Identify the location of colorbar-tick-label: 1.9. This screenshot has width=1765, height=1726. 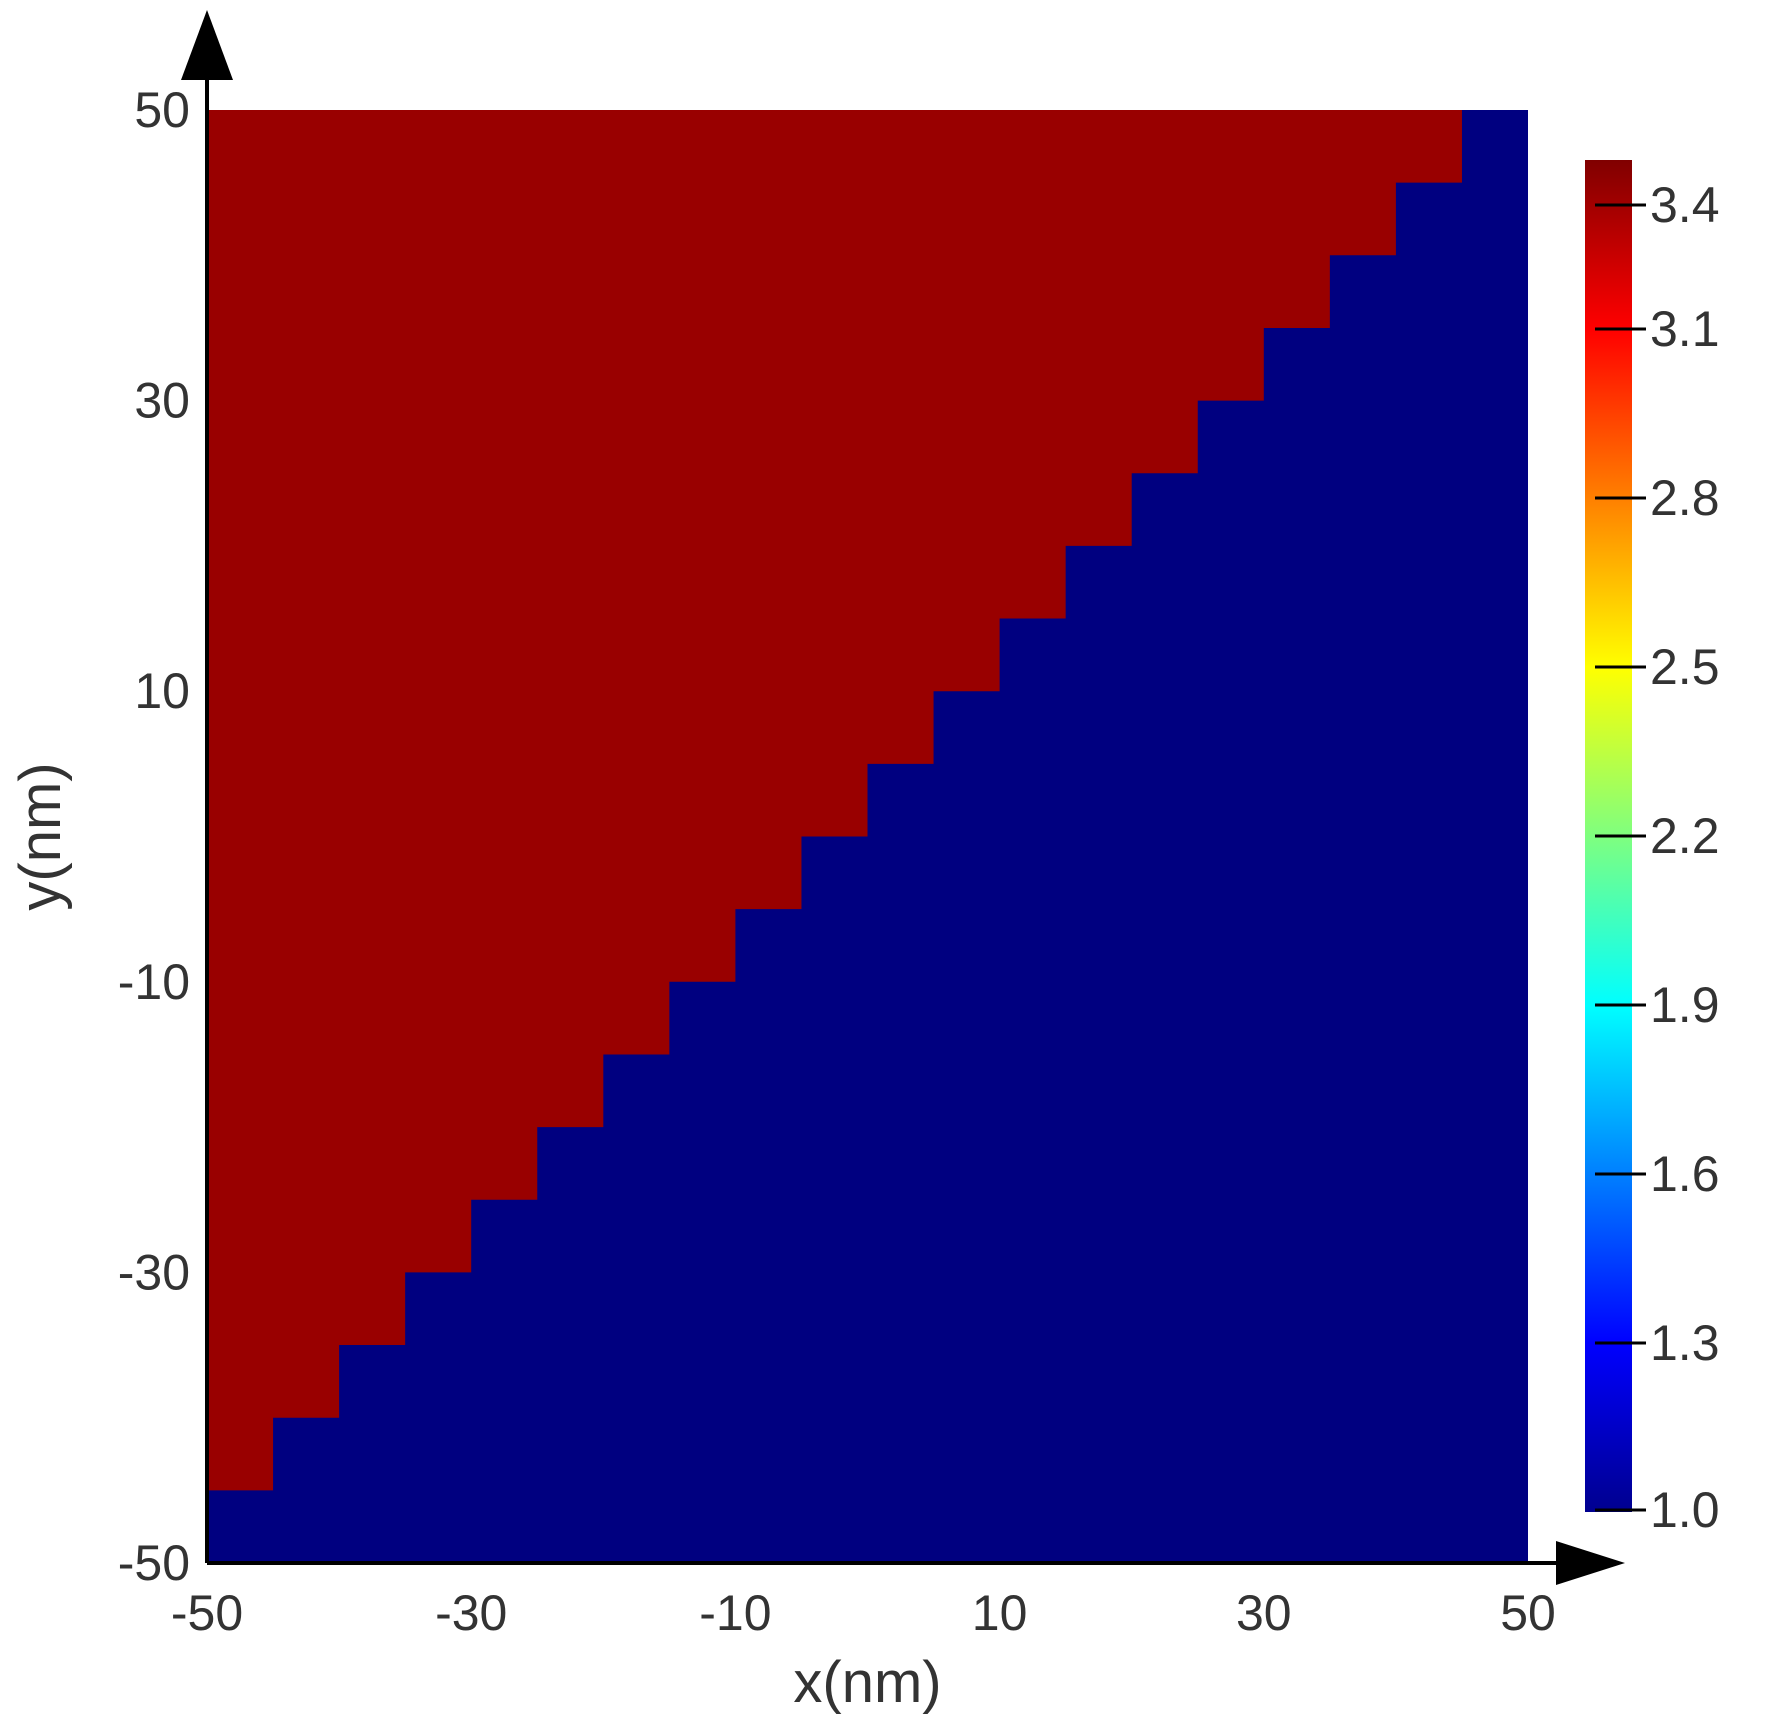
(1685, 1005).